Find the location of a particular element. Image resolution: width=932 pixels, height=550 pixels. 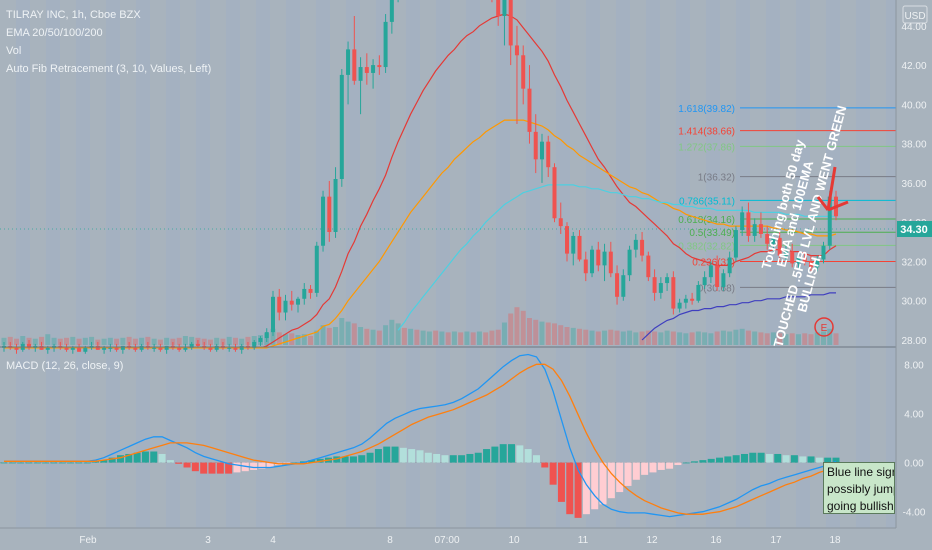

time-axis-bg is located at coordinates (466, 539).